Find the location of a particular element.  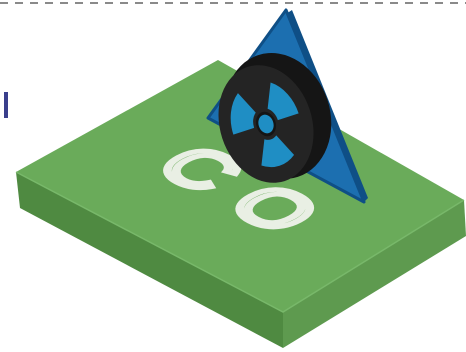

left-edge-mark is located at coordinates (6, 105).